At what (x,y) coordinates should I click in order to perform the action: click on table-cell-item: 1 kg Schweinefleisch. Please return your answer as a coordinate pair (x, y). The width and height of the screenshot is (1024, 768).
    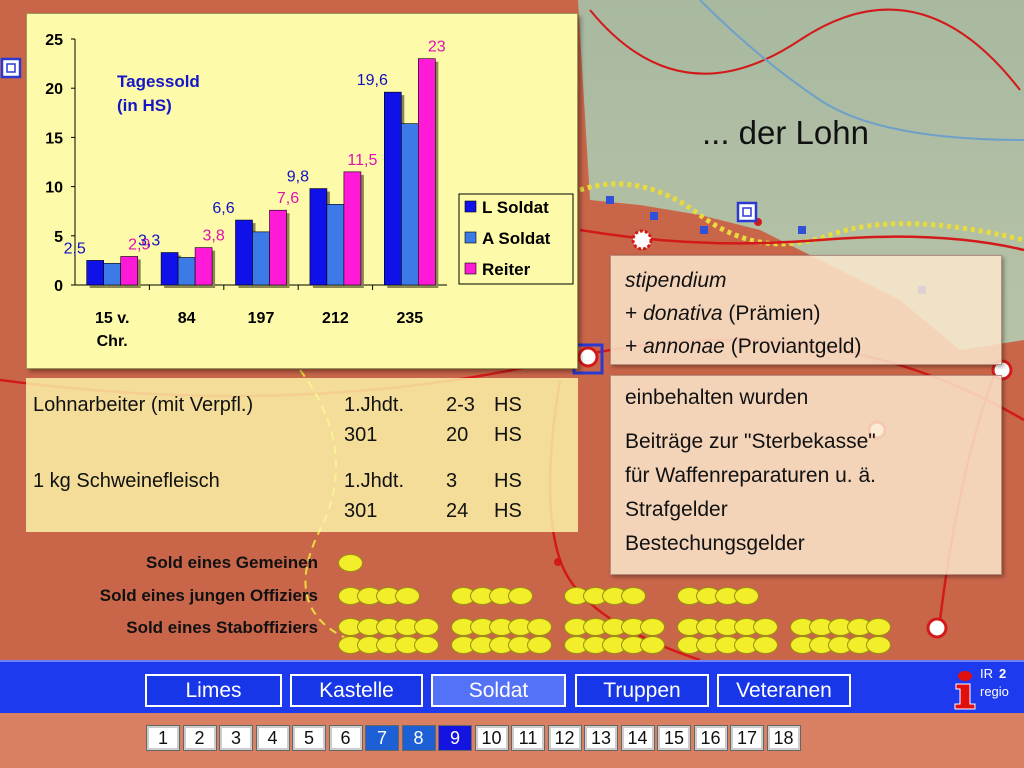
    Looking at the image, I should click on (126, 481).